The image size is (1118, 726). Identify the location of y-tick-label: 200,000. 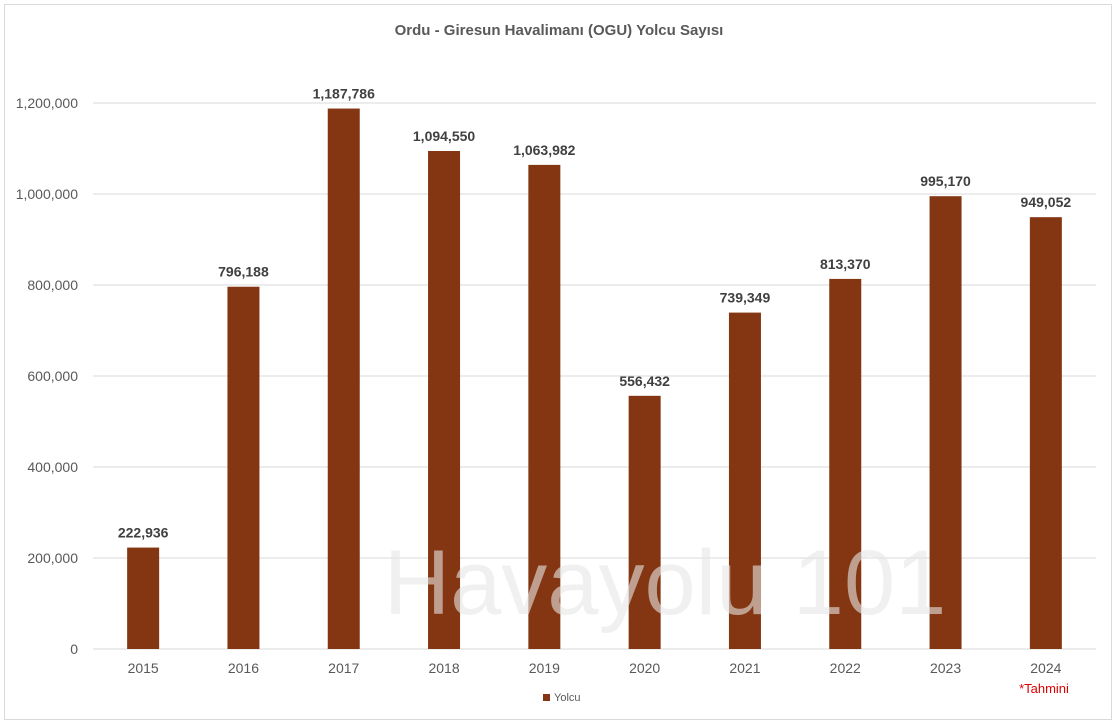
(52, 558).